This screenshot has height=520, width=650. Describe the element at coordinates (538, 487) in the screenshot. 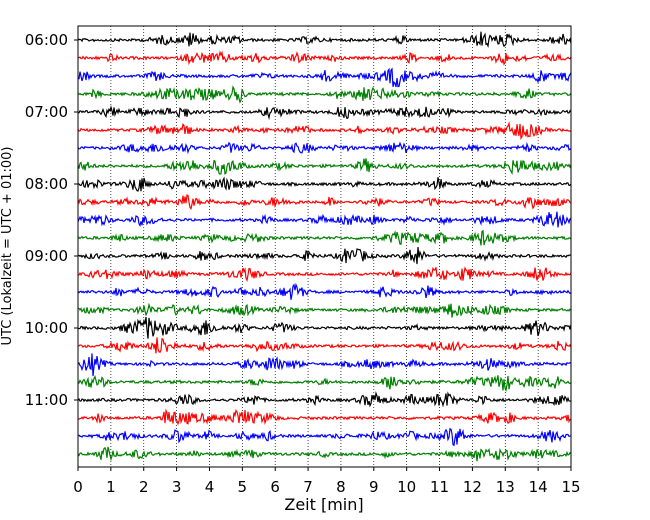

I see `x-tick-label: 14` at that location.